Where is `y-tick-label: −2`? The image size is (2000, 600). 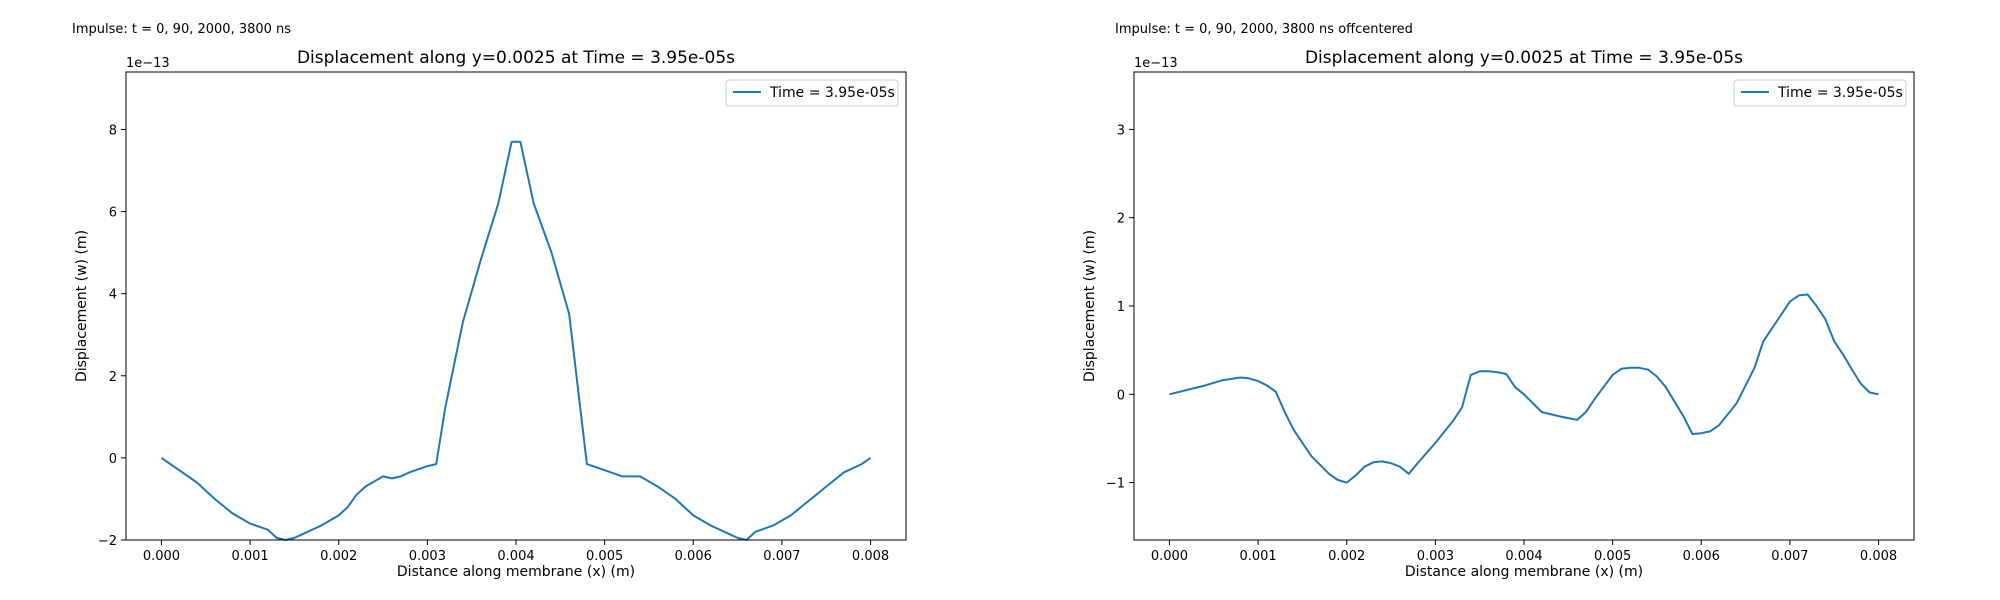 y-tick-label: −2 is located at coordinates (107, 541).